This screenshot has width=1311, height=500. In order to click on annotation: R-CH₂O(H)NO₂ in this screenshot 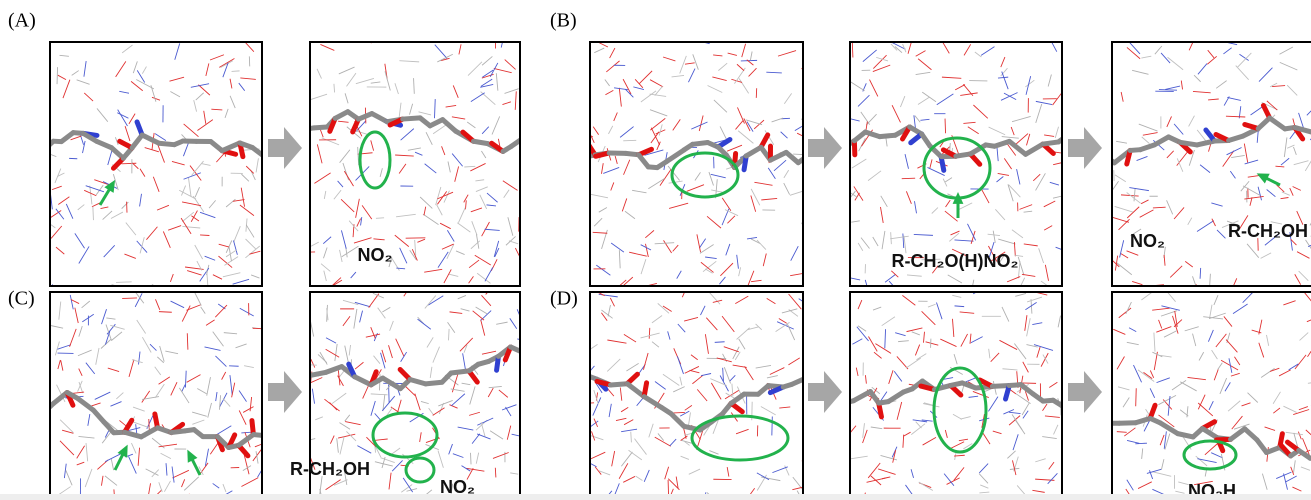, I will do `click(955, 261)`.